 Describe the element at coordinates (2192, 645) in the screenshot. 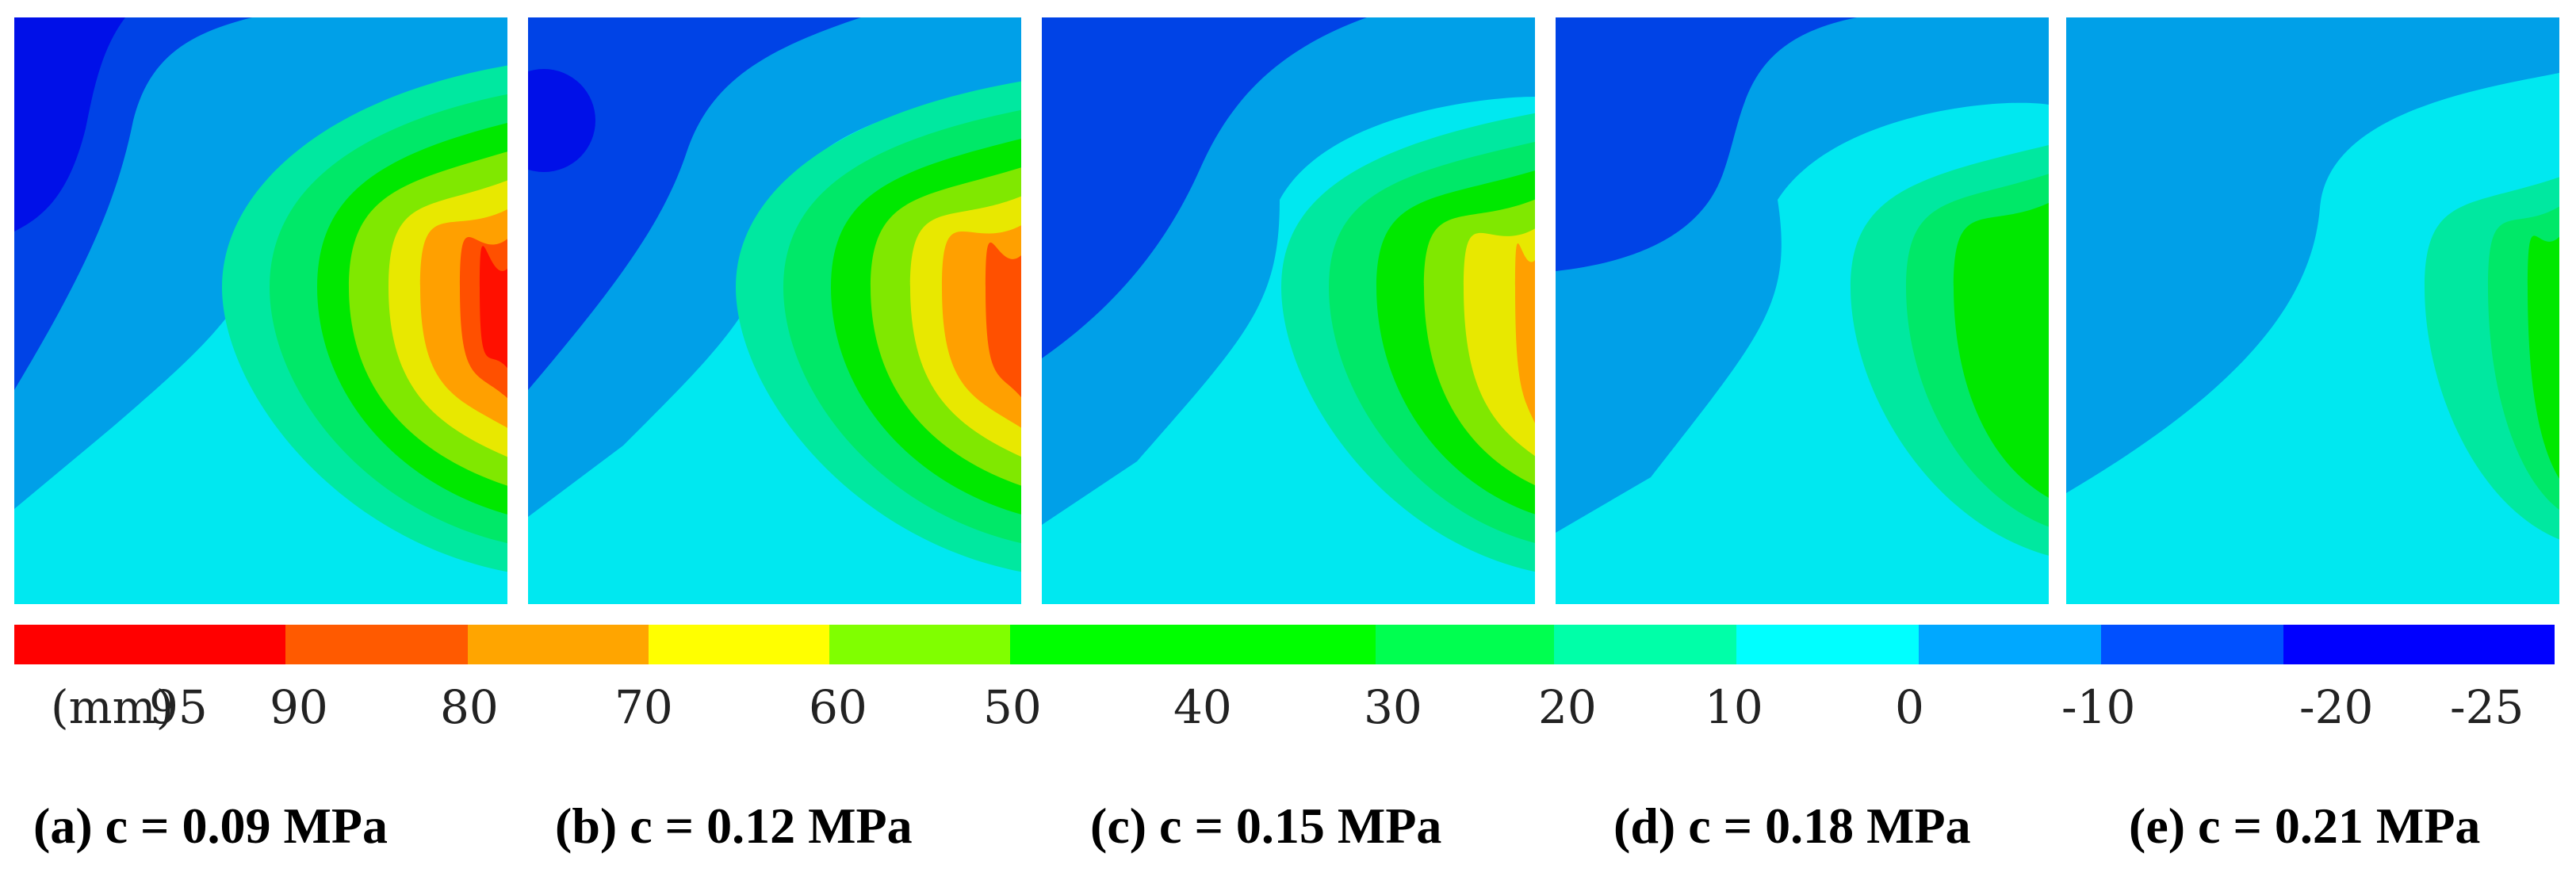

I see `legend-swatch--10-to--20` at that location.